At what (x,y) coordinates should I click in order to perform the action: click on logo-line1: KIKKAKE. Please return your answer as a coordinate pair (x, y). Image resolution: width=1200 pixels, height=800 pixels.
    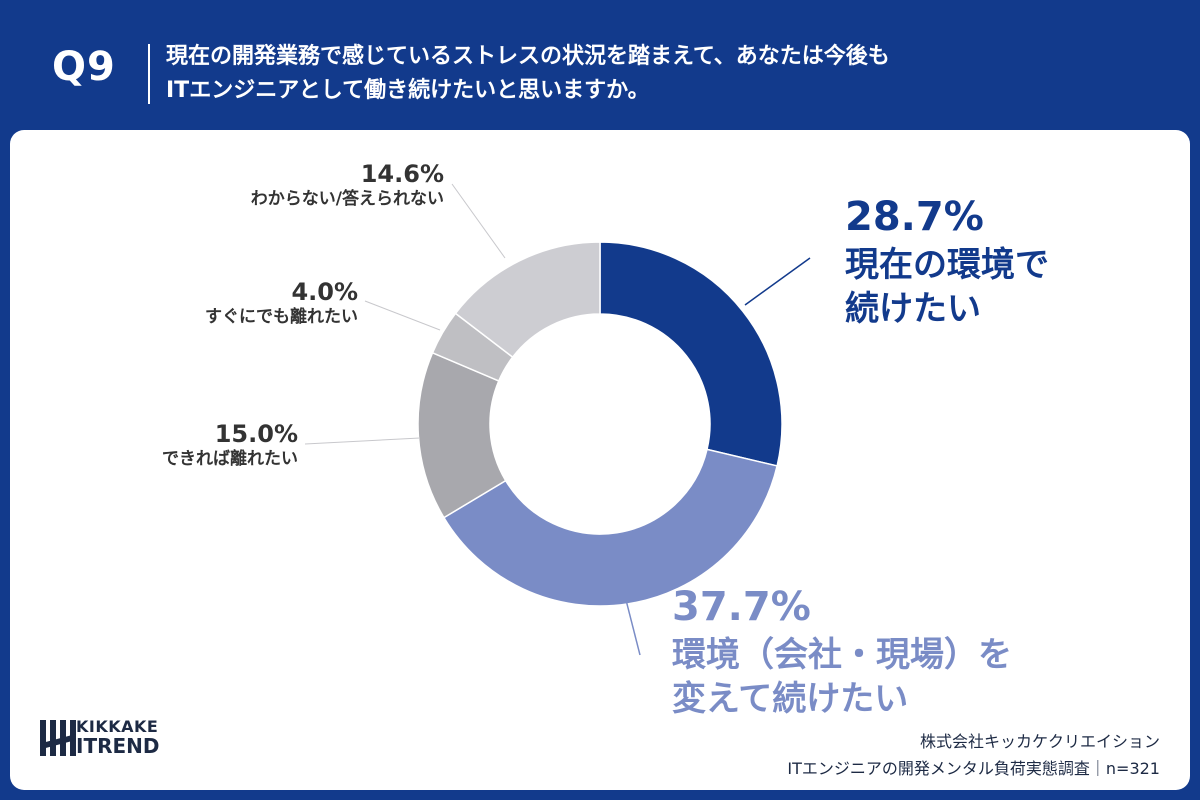
    Looking at the image, I should click on (117, 726).